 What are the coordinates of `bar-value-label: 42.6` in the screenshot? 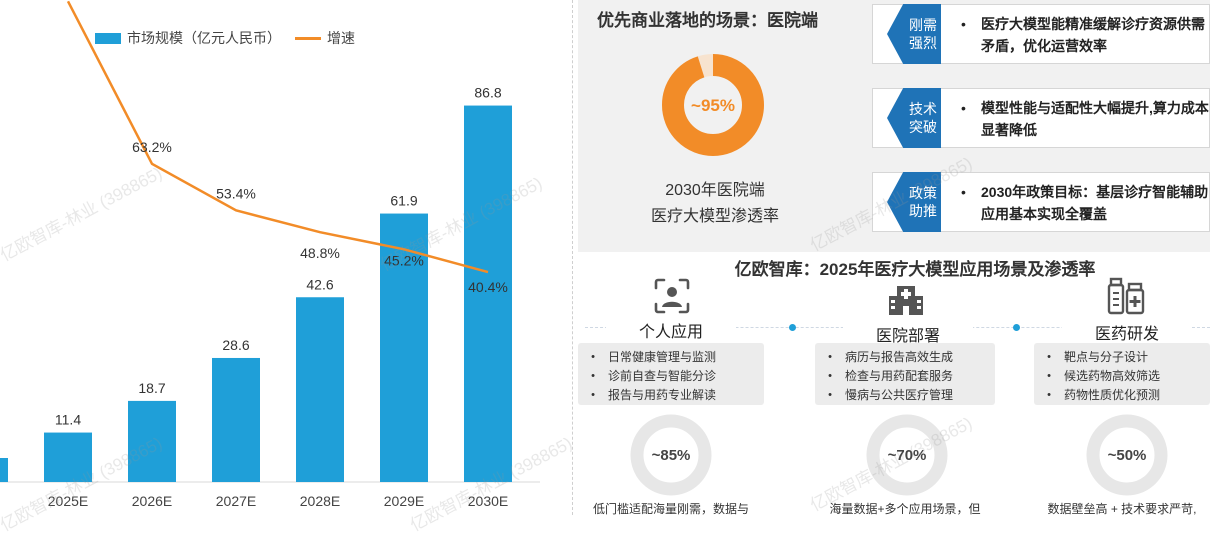 It's located at (319, 284).